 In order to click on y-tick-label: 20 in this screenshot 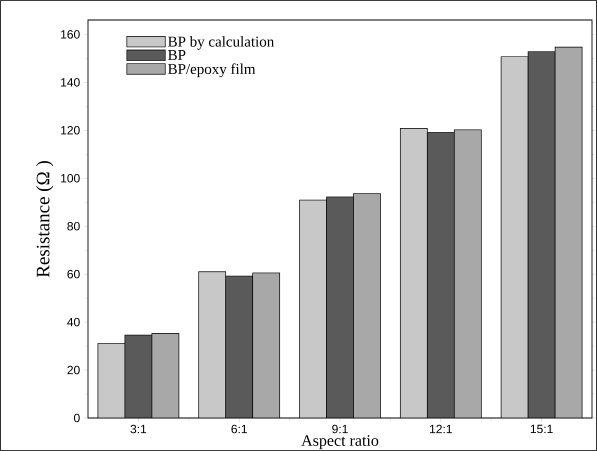, I will do `click(73, 370)`.